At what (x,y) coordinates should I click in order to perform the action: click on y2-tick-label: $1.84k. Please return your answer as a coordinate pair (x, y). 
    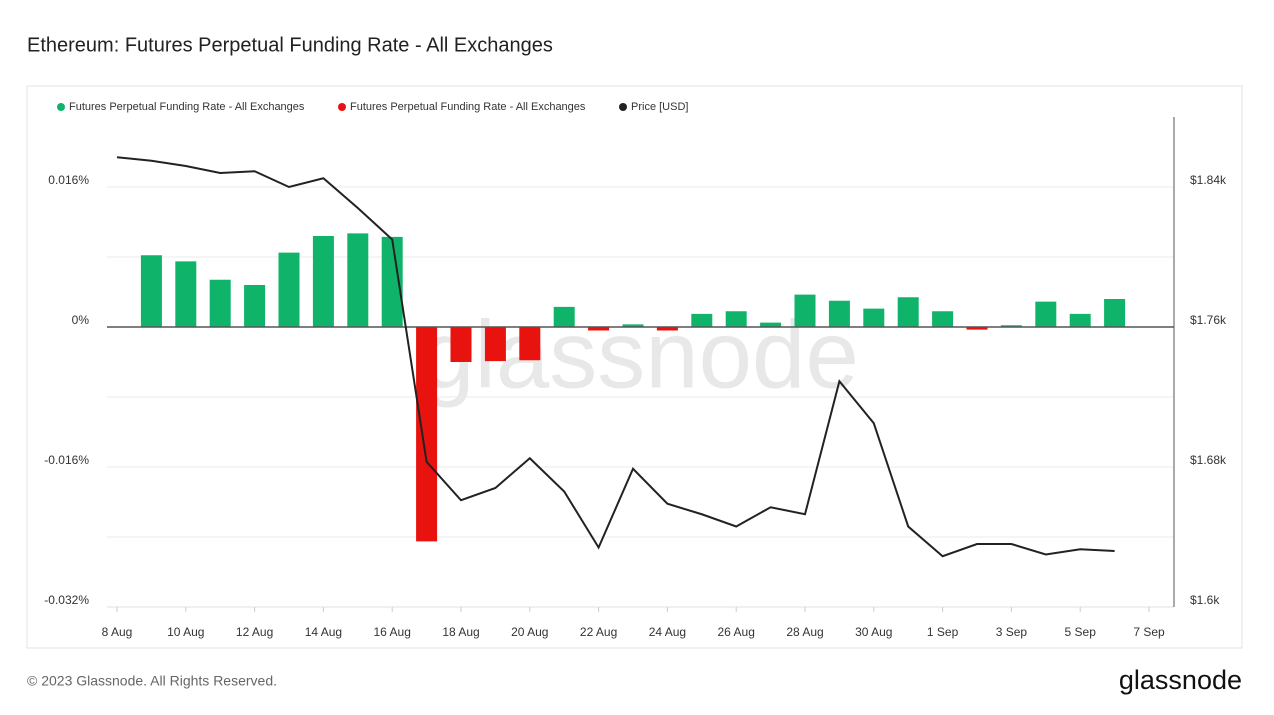
    Looking at the image, I should click on (1208, 180).